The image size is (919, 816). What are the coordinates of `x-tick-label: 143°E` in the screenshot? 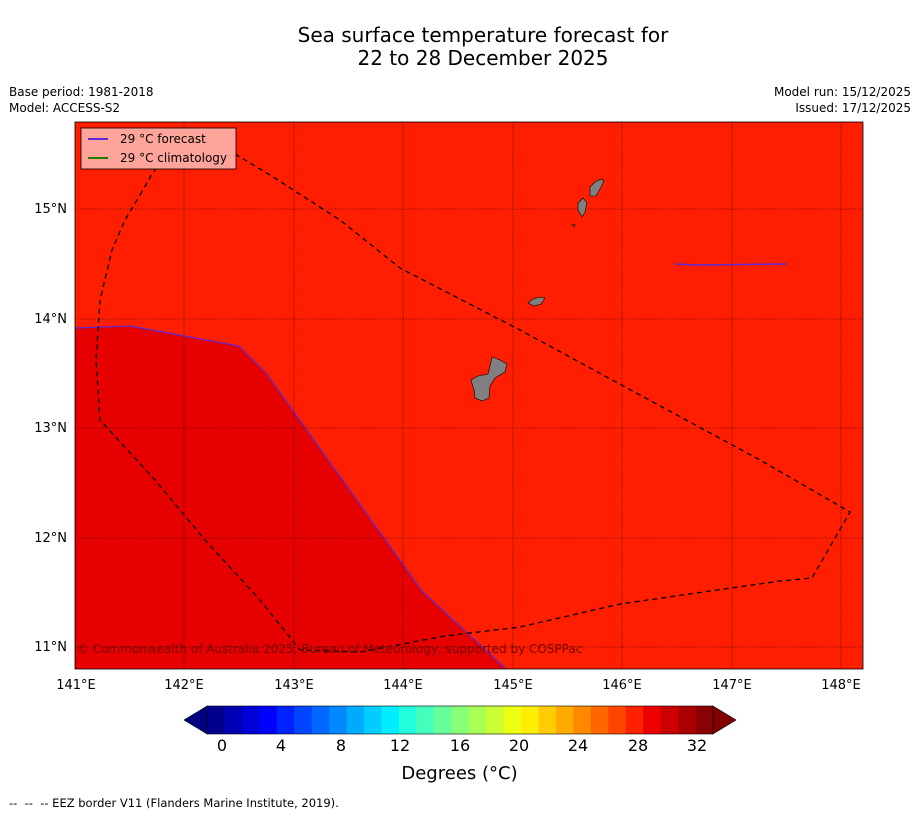 It's located at (294, 685).